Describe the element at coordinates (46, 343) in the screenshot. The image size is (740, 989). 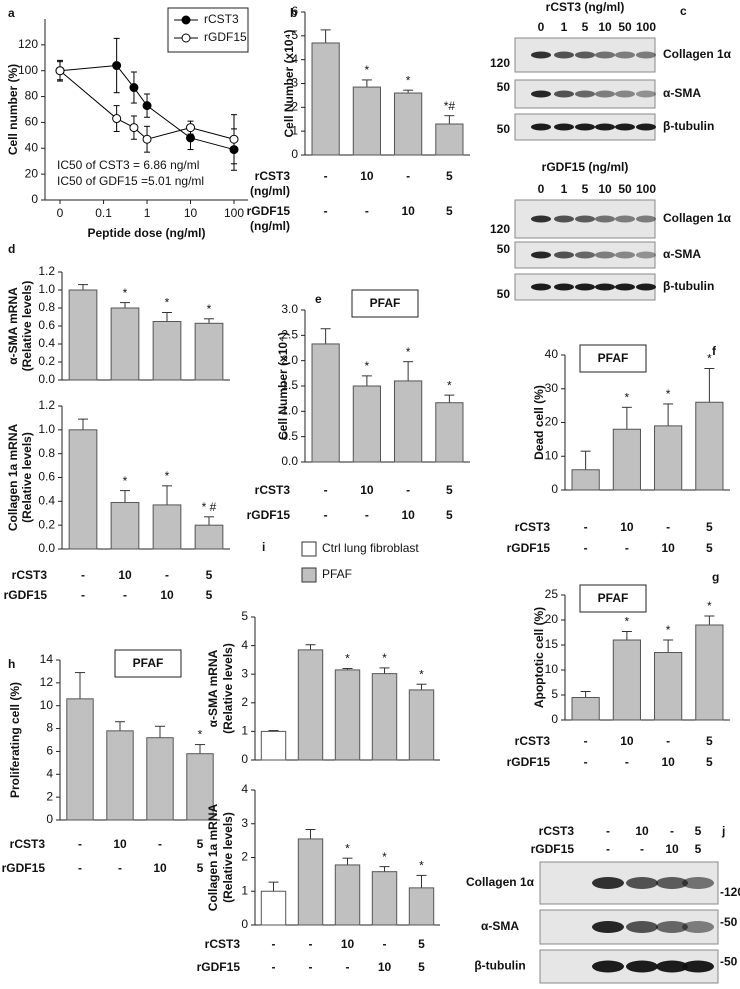
I see `y-tick-label: 0.4` at that location.